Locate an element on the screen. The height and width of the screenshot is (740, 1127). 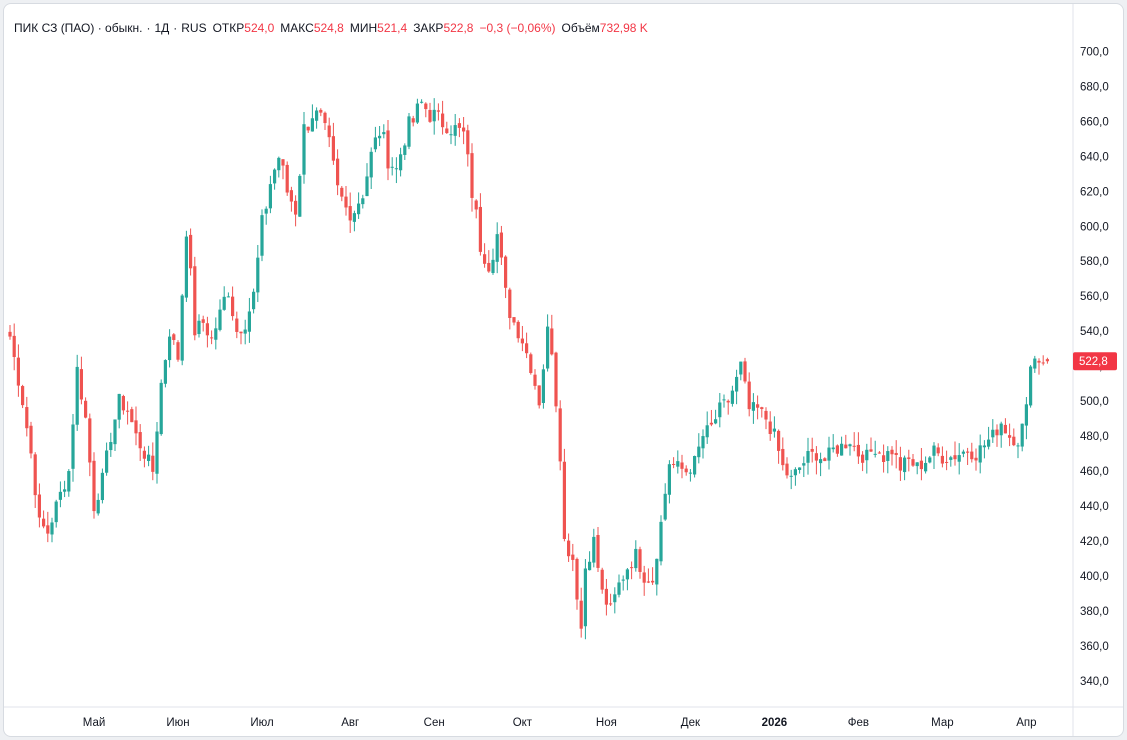
price-tick-label: 360,0 is located at coordinates (1094, 647).